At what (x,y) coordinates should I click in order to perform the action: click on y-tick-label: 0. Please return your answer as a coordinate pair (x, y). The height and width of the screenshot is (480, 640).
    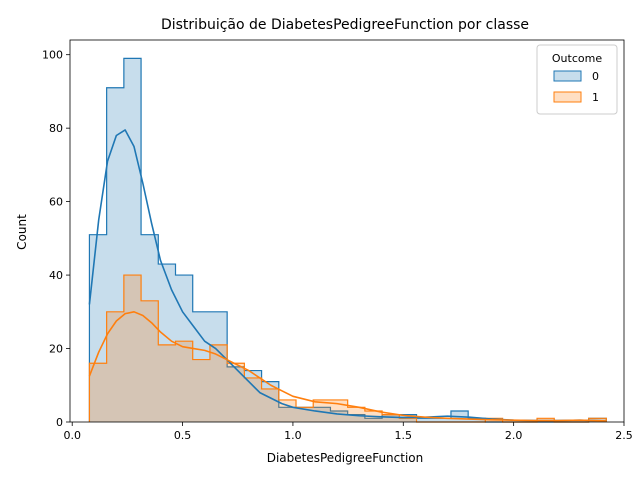
    Looking at the image, I should click on (59, 422).